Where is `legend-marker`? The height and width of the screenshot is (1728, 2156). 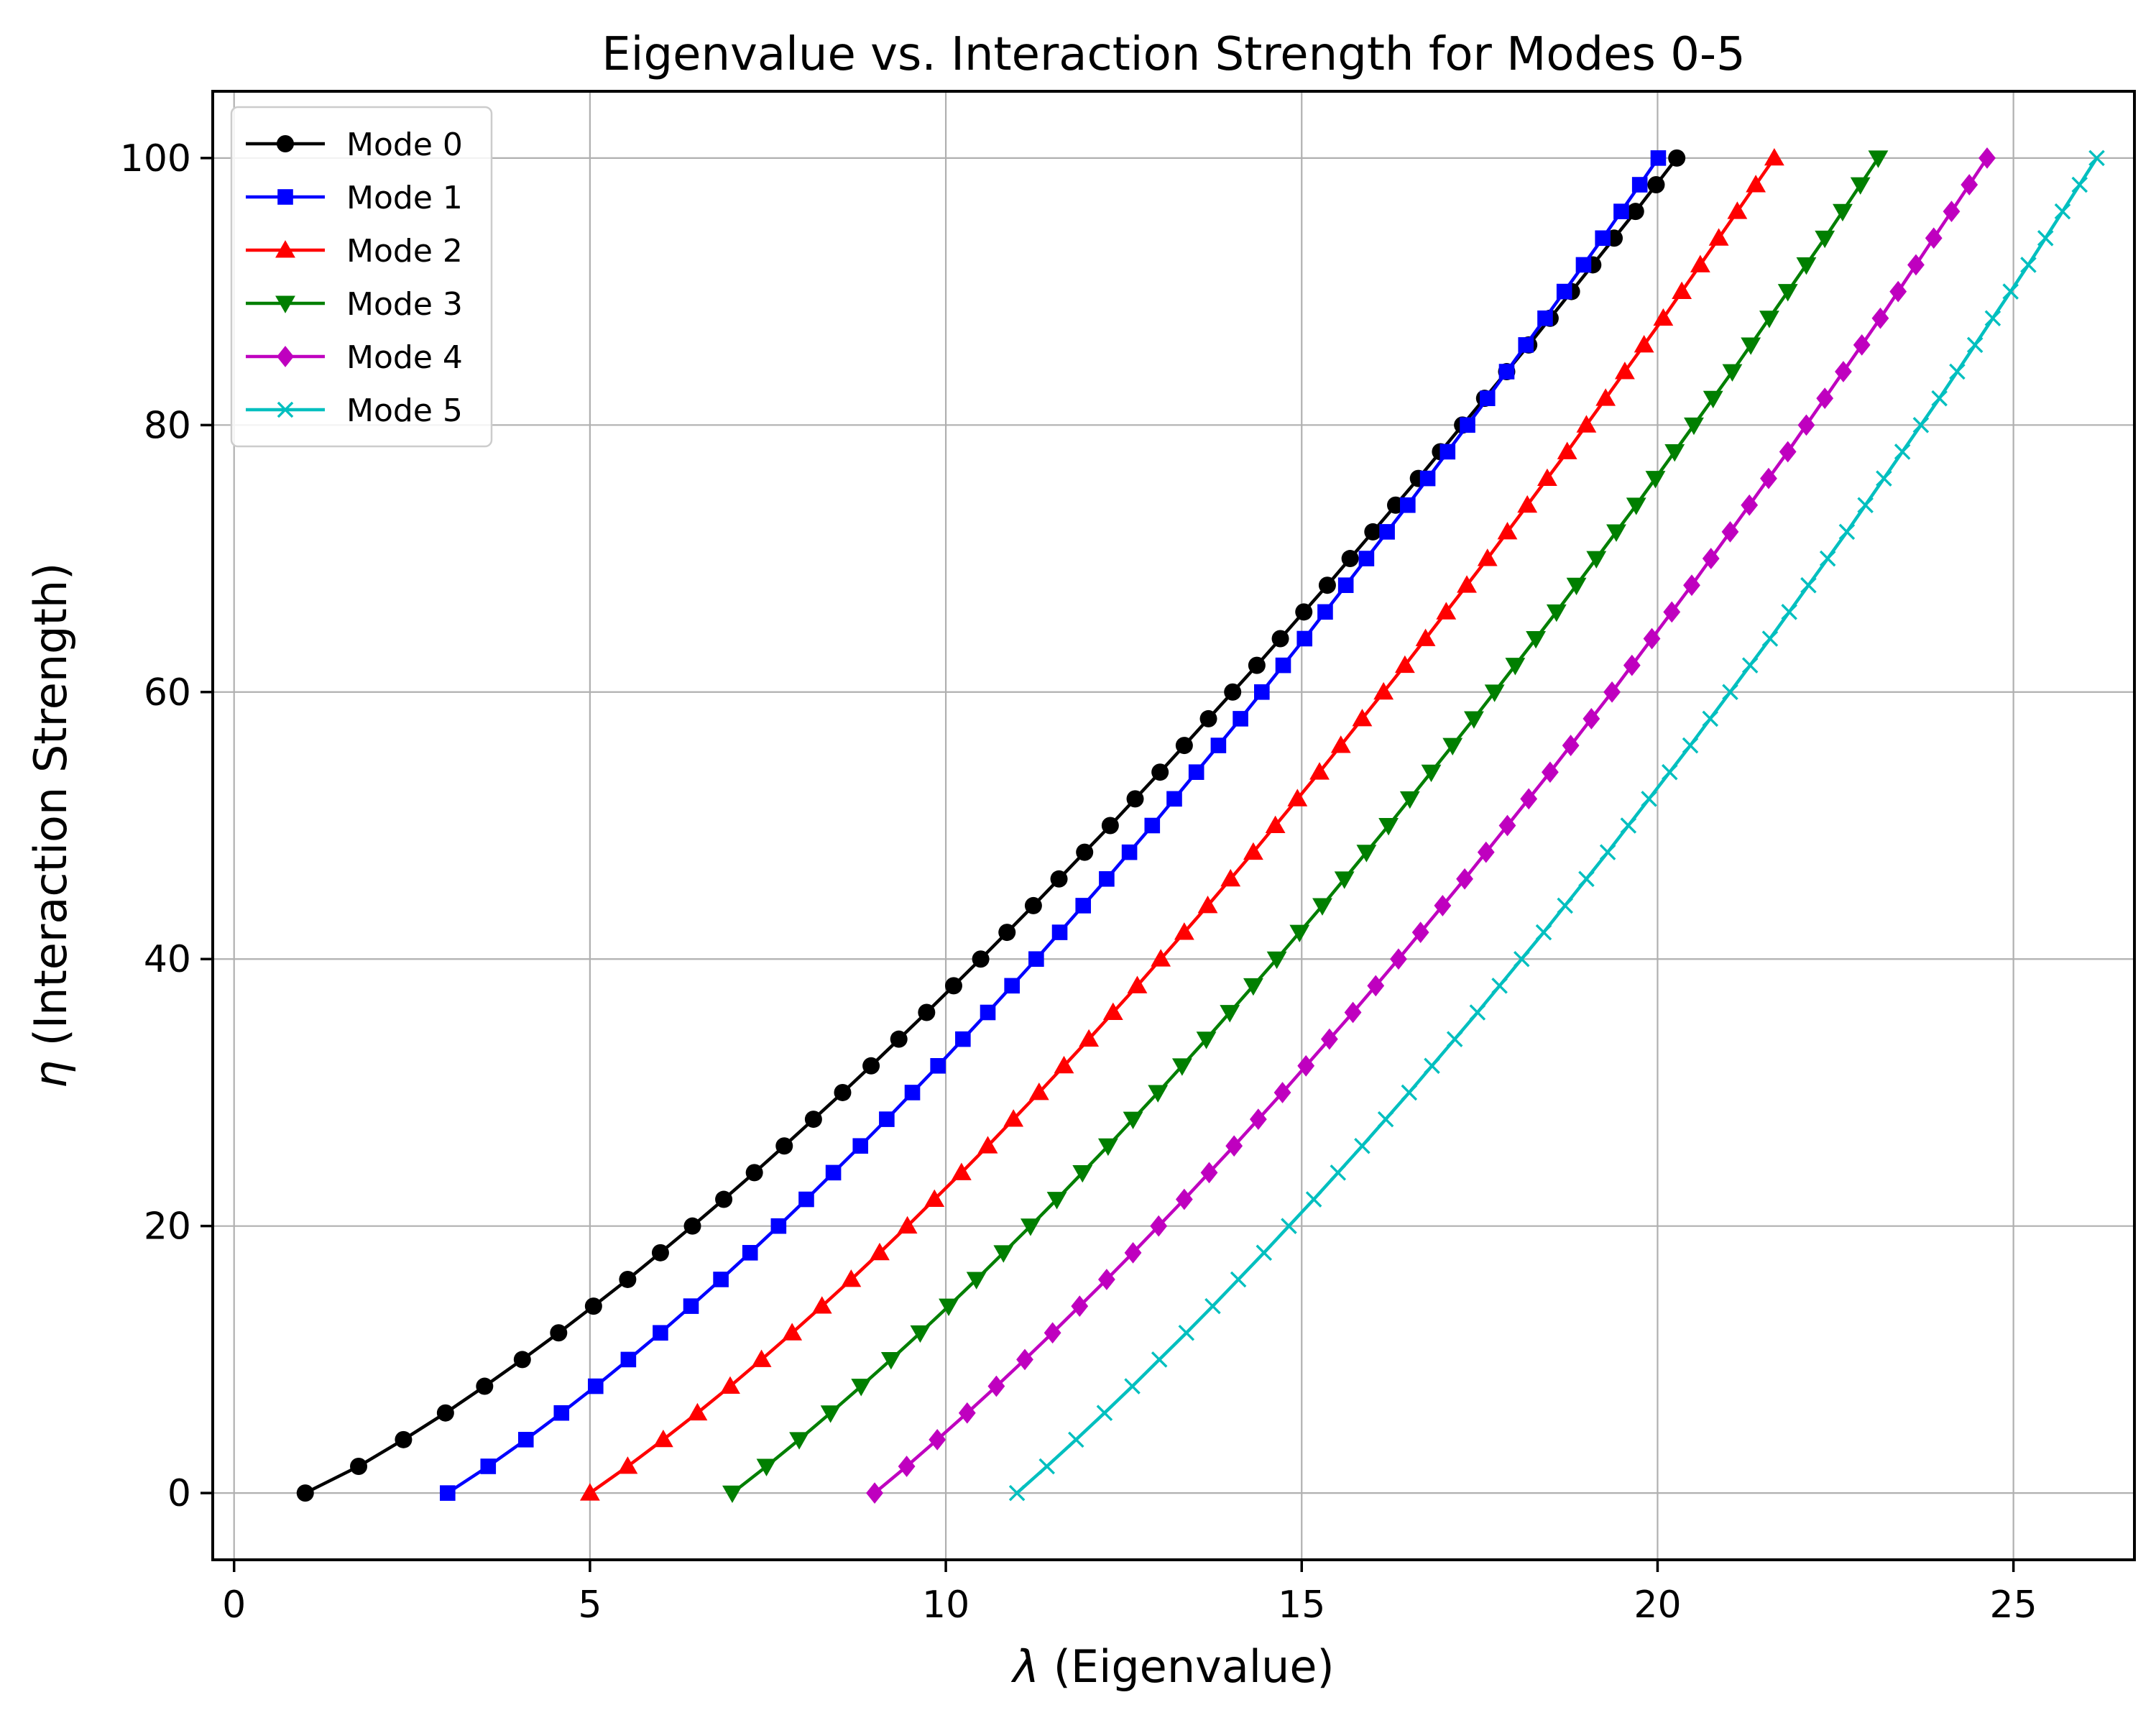
legend-marker is located at coordinates (285, 409).